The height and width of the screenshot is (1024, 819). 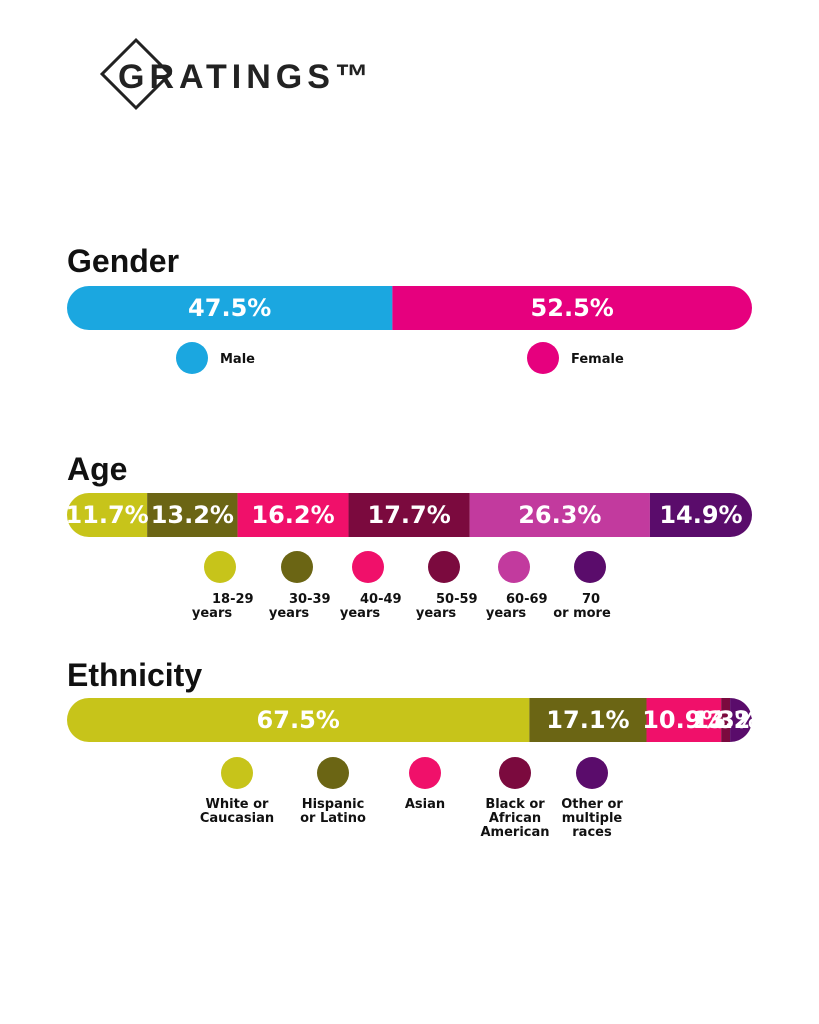 I want to click on legend-label: or Latino, so click(x=333, y=818).